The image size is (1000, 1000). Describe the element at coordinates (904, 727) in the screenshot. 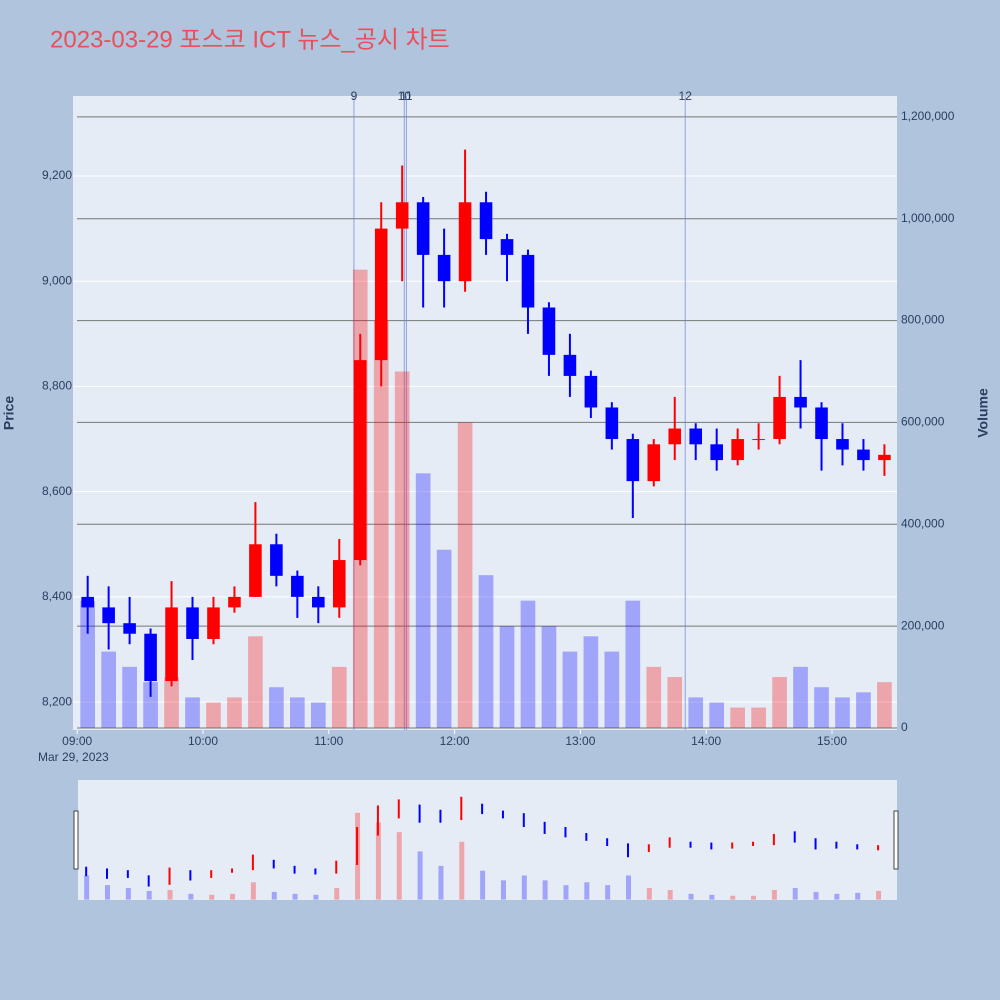

I see `y2-tick-label: 0` at that location.